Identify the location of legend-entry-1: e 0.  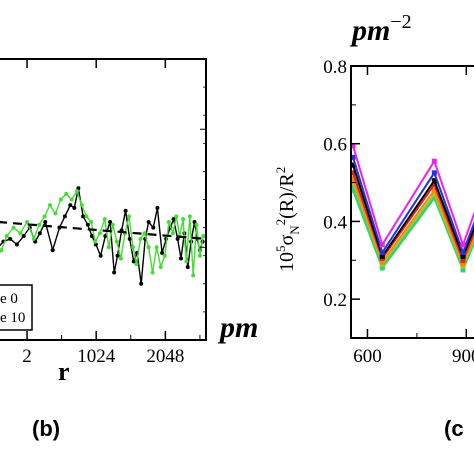
(9, 299).